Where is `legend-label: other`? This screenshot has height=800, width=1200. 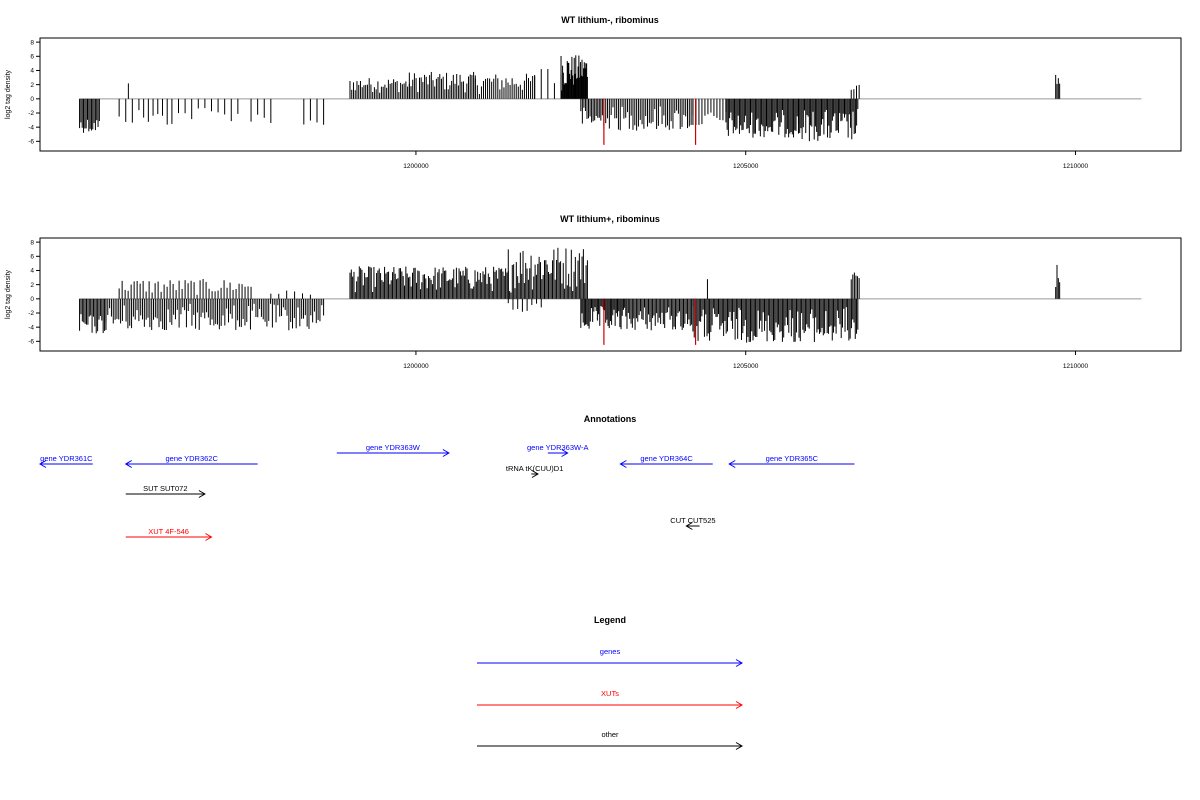
legend-label: other is located at coordinates (610, 734).